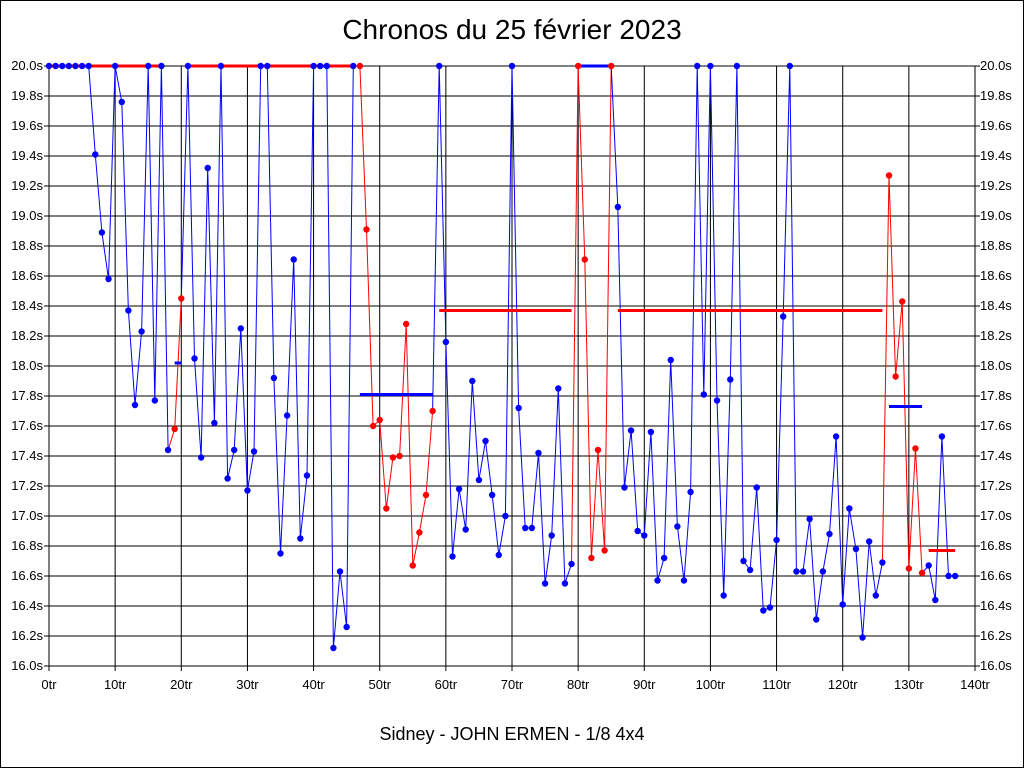  Describe the element at coordinates (27, 215) in the screenshot. I see `y-tick-label-left: 19.0s` at that location.